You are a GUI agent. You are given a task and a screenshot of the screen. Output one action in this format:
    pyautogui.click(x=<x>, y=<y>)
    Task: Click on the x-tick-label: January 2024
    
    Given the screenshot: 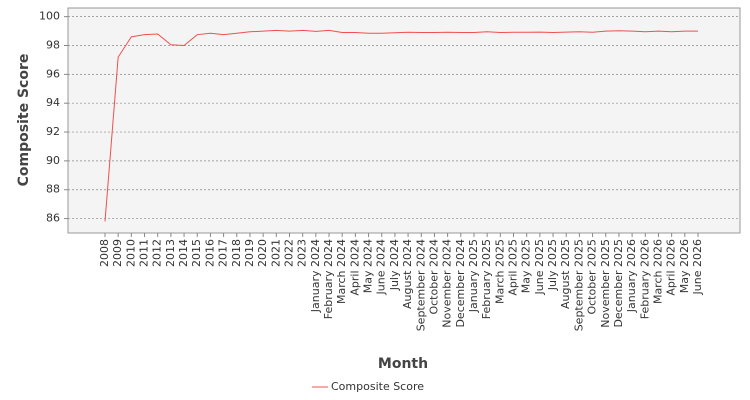 What is the action you would take?
    pyautogui.click(x=315, y=276)
    